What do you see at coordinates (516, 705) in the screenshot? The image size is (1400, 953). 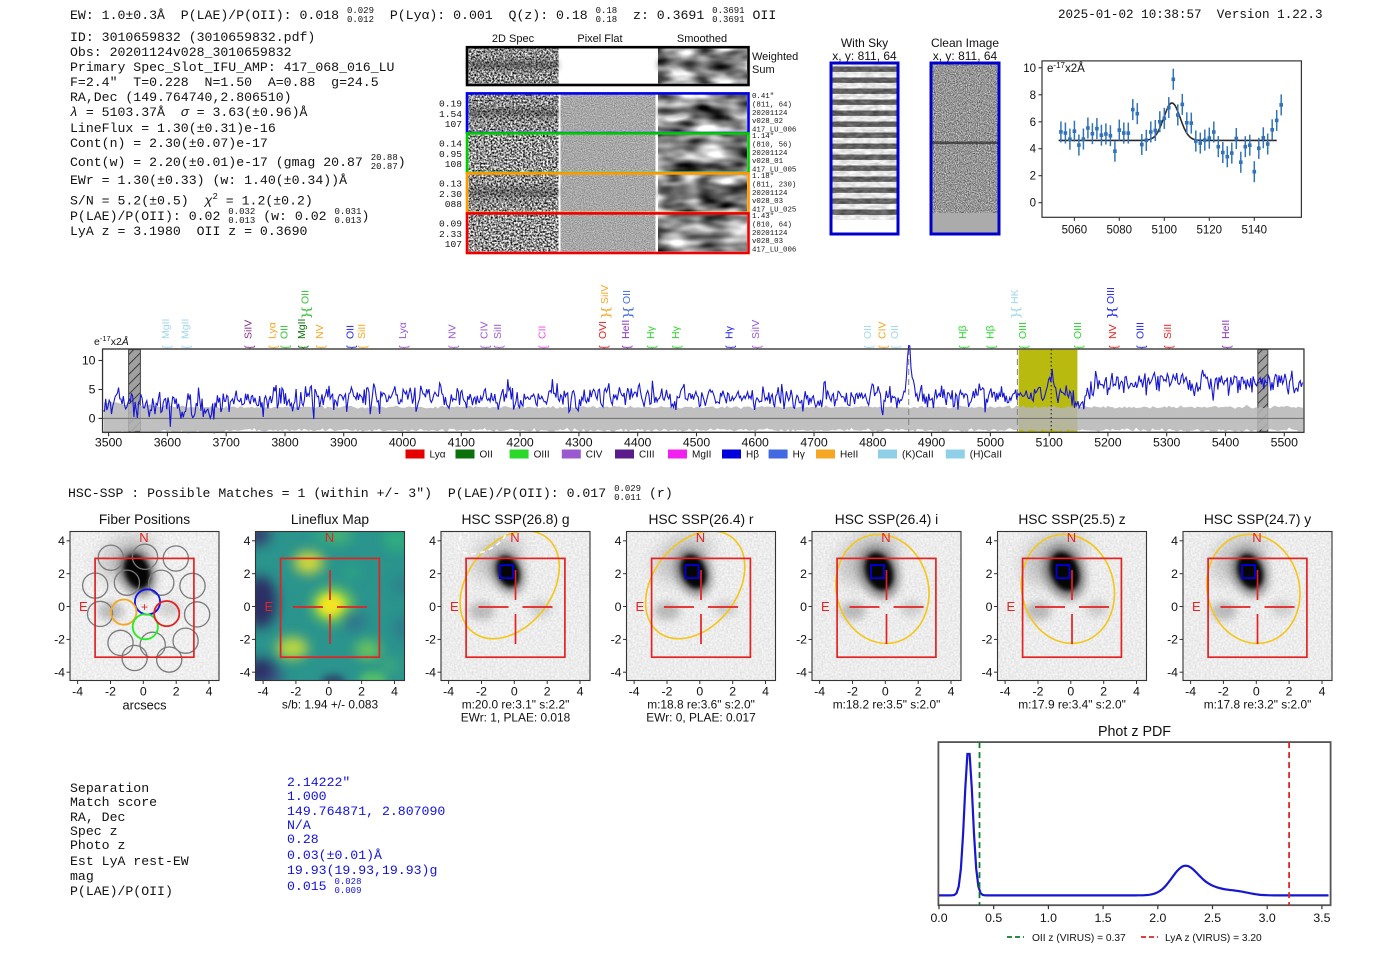 I see `svg-text: m:20.0 re:3.1" s:2.2"` at bounding box center [516, 705].